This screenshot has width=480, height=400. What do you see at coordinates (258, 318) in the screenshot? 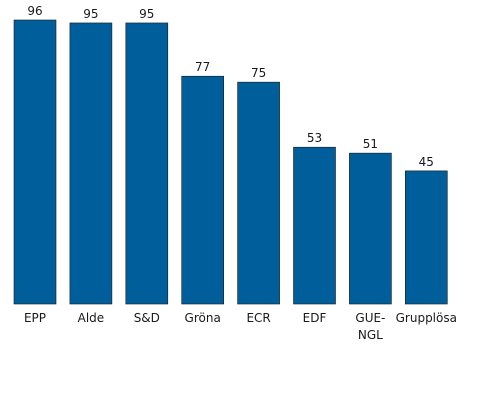
I see `category-label-4: ECR` at bounding box center [258, 318].